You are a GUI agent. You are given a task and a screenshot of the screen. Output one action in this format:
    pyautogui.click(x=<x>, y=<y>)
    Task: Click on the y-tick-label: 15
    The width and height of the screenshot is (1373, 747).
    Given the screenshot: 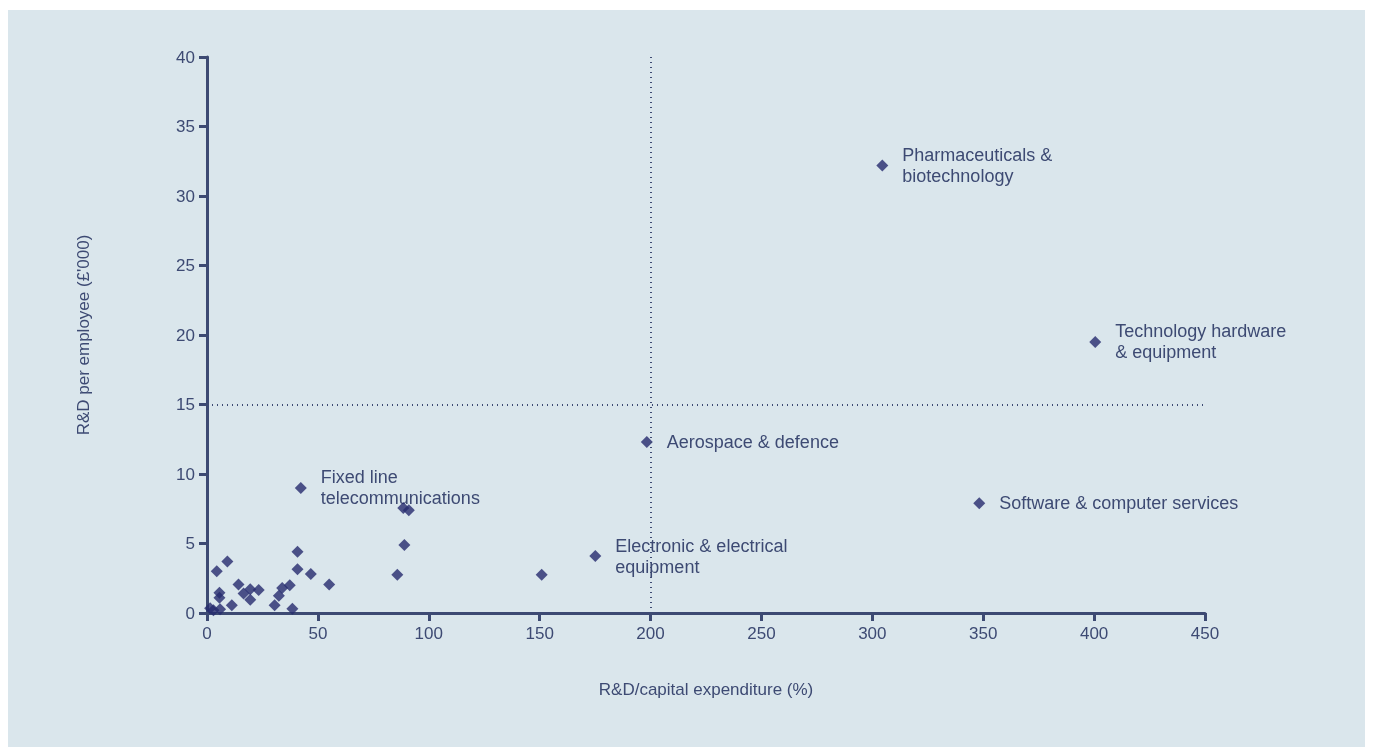 What is the action you would take?
    pyautogui.click(x=185, y=404)
    